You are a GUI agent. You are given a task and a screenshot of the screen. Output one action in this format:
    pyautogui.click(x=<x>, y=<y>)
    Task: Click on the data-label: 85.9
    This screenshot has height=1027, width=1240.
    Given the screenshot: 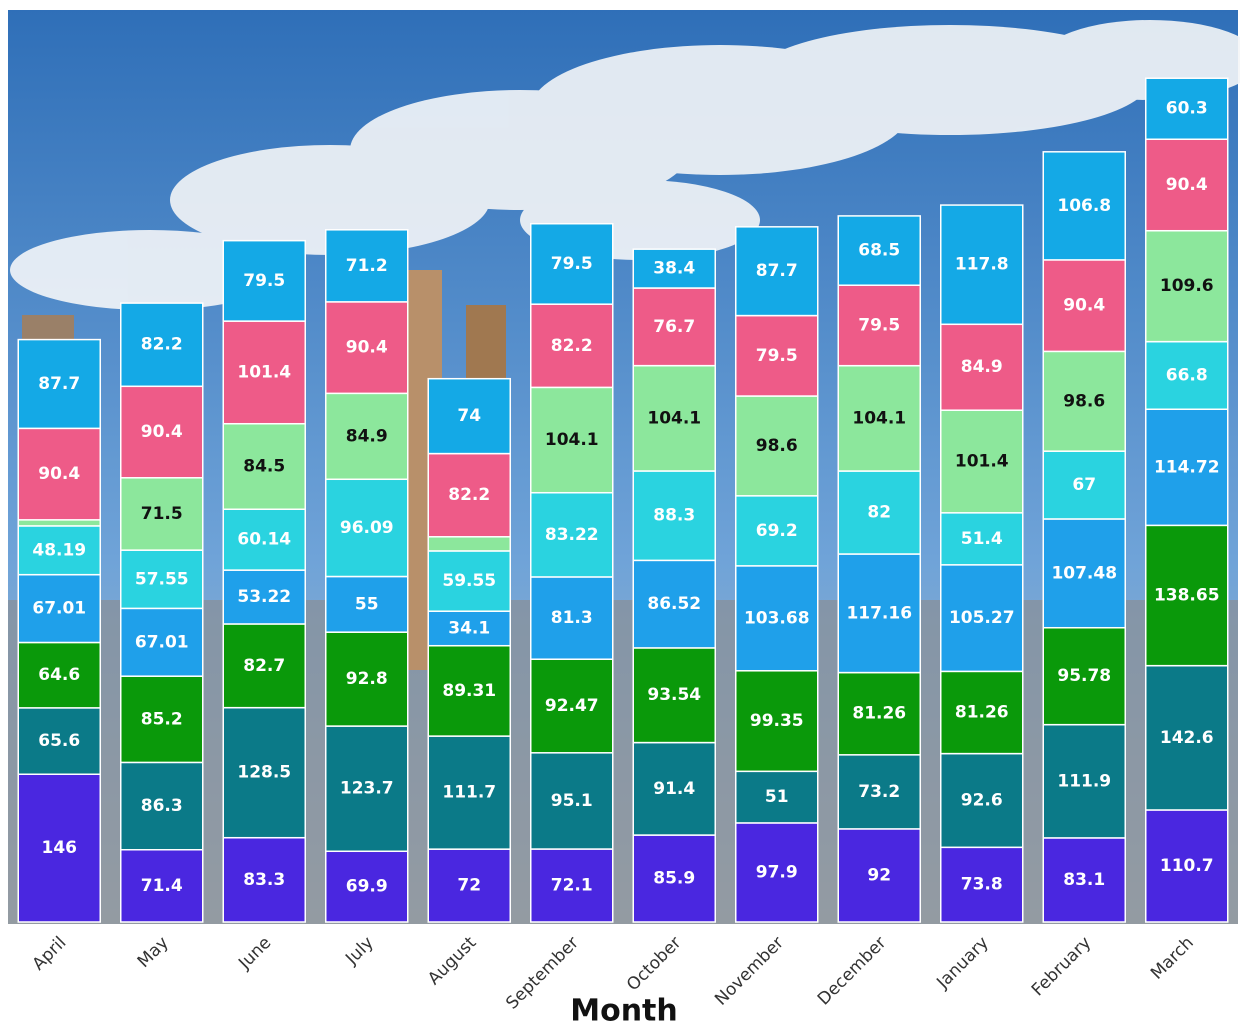 What is the action you would take?
    pyautogui.click(x=674, y=879)
    